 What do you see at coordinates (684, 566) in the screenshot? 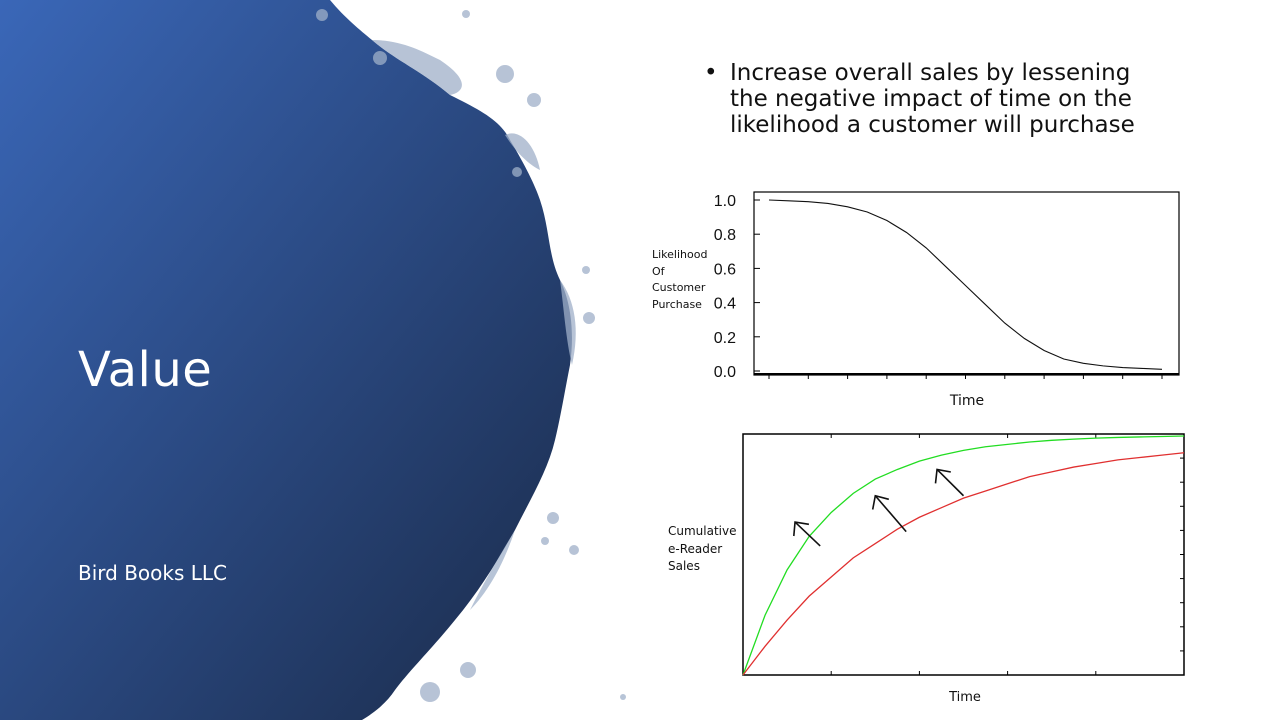
I see `chart2-ylabel-line: Sales` at bounding box center [684, 566].